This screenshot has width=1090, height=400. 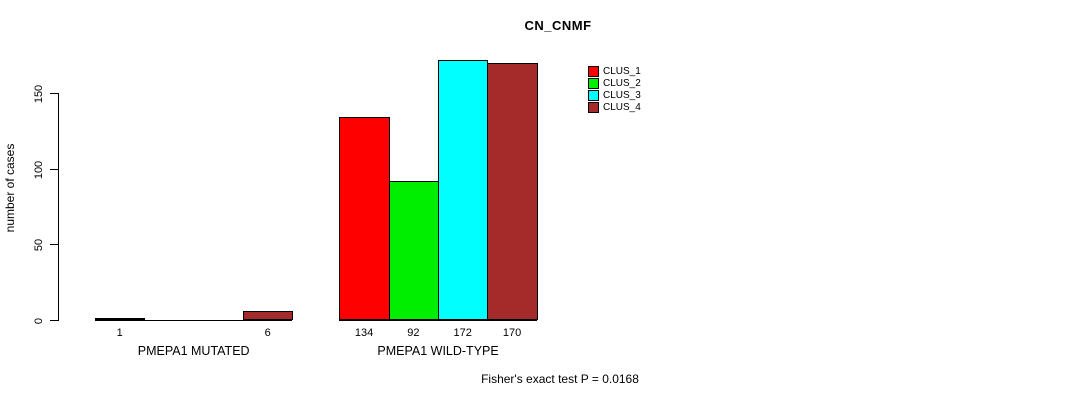 I want to click on legend-row: CLUS_4, so click(x=614, y=107).